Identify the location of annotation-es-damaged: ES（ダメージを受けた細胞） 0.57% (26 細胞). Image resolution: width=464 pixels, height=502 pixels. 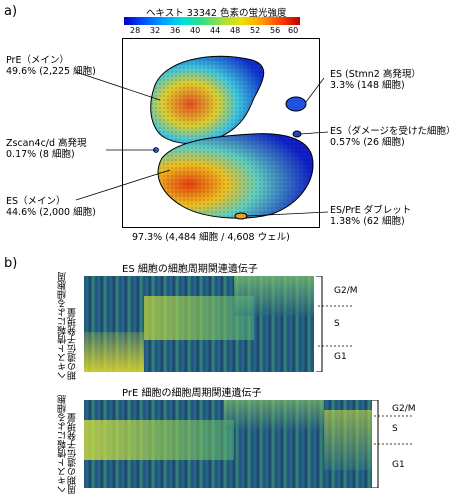
(393, 137).